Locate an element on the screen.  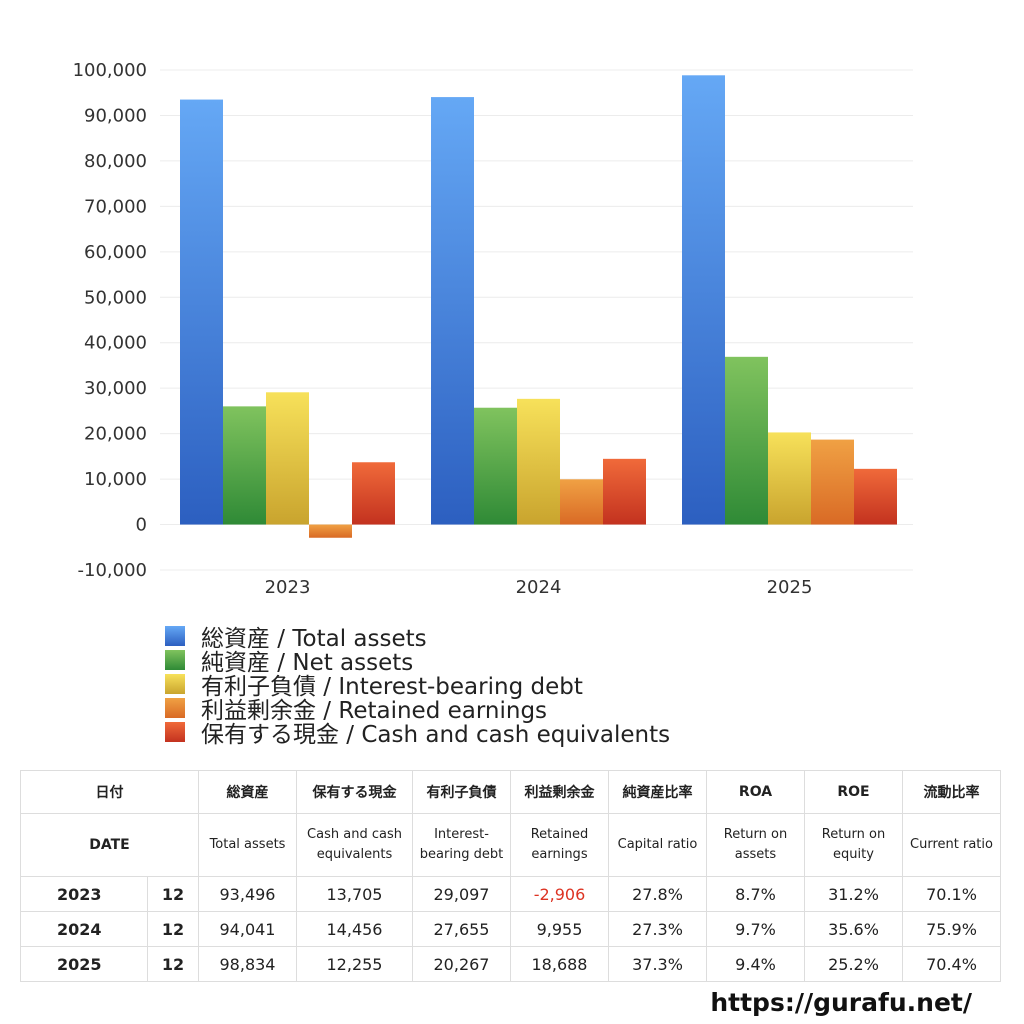
table-cell: 25.2% is located at coordinates (853, 964).